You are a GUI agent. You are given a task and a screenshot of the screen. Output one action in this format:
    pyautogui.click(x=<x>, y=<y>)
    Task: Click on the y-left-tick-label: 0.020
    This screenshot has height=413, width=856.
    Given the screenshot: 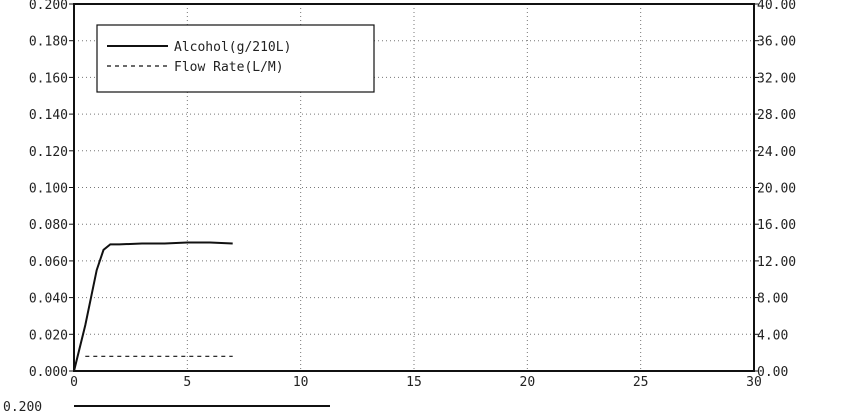 What is the action you would take?
    pyautogui.click(x=48, y=335)
    